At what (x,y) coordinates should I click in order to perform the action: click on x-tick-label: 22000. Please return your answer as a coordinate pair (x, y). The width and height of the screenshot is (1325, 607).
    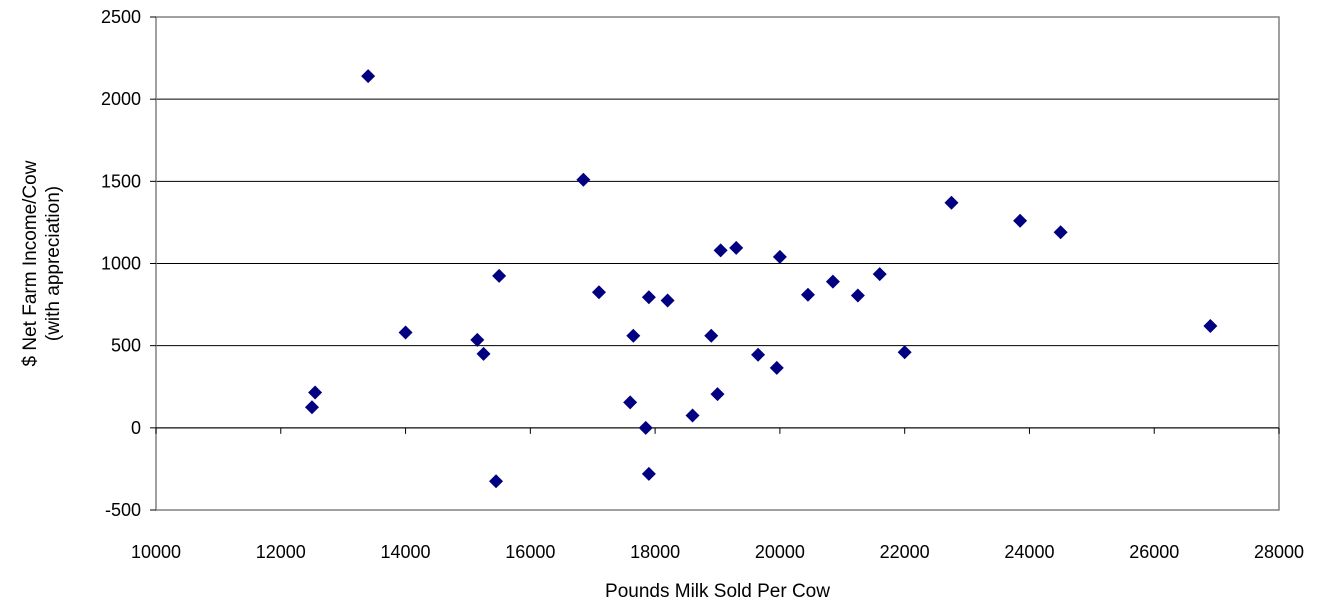
    Looking at the image, I should click on (905, 552).